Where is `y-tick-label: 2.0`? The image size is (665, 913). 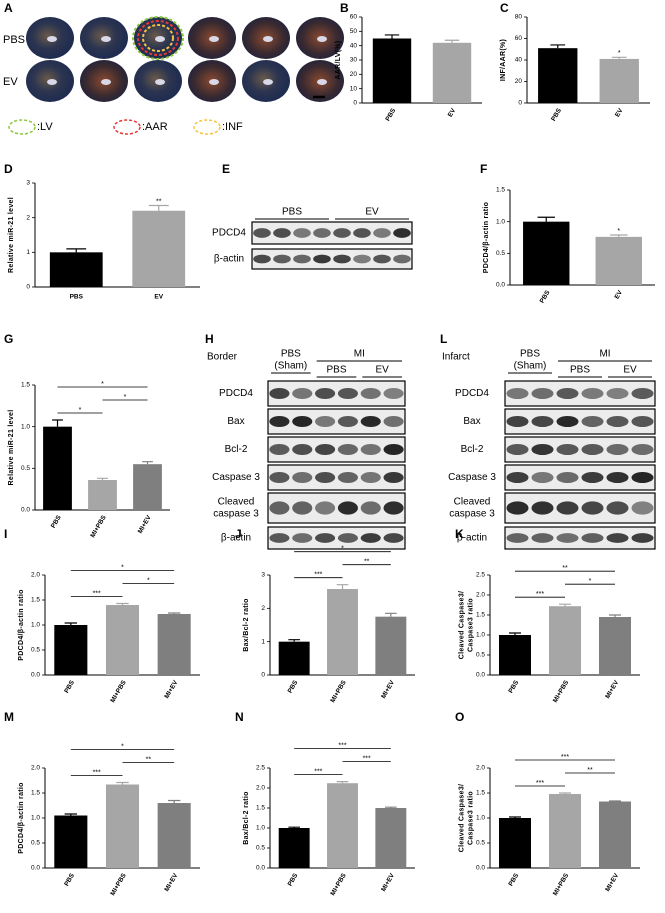
y-tick-label: 2.0 is located at coordinates (35, 768).